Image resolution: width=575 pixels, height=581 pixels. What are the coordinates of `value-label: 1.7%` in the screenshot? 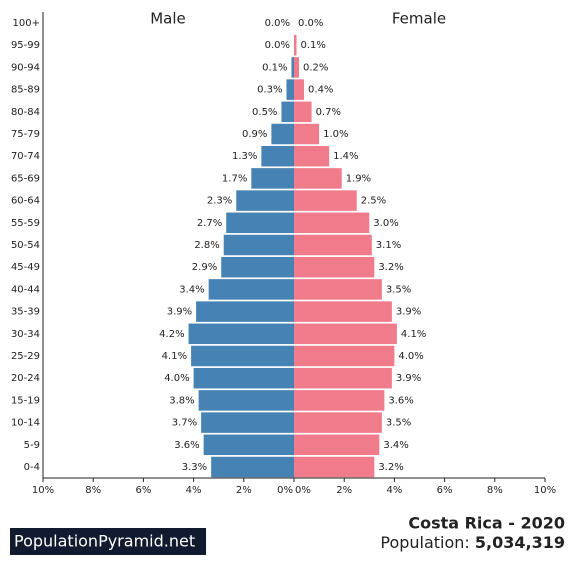 It's located at (234, 178).